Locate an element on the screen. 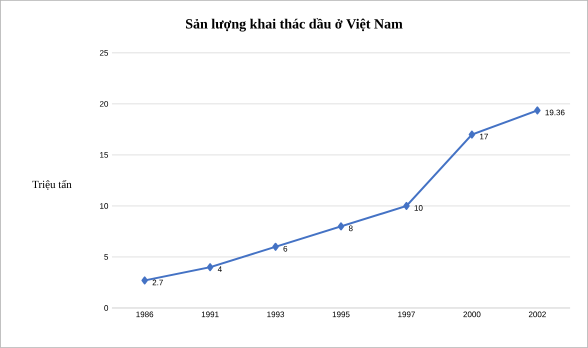 The width and height of the screenshot is (588, 348). x-tick-label: 1993 is located at coordinates (275, 315).